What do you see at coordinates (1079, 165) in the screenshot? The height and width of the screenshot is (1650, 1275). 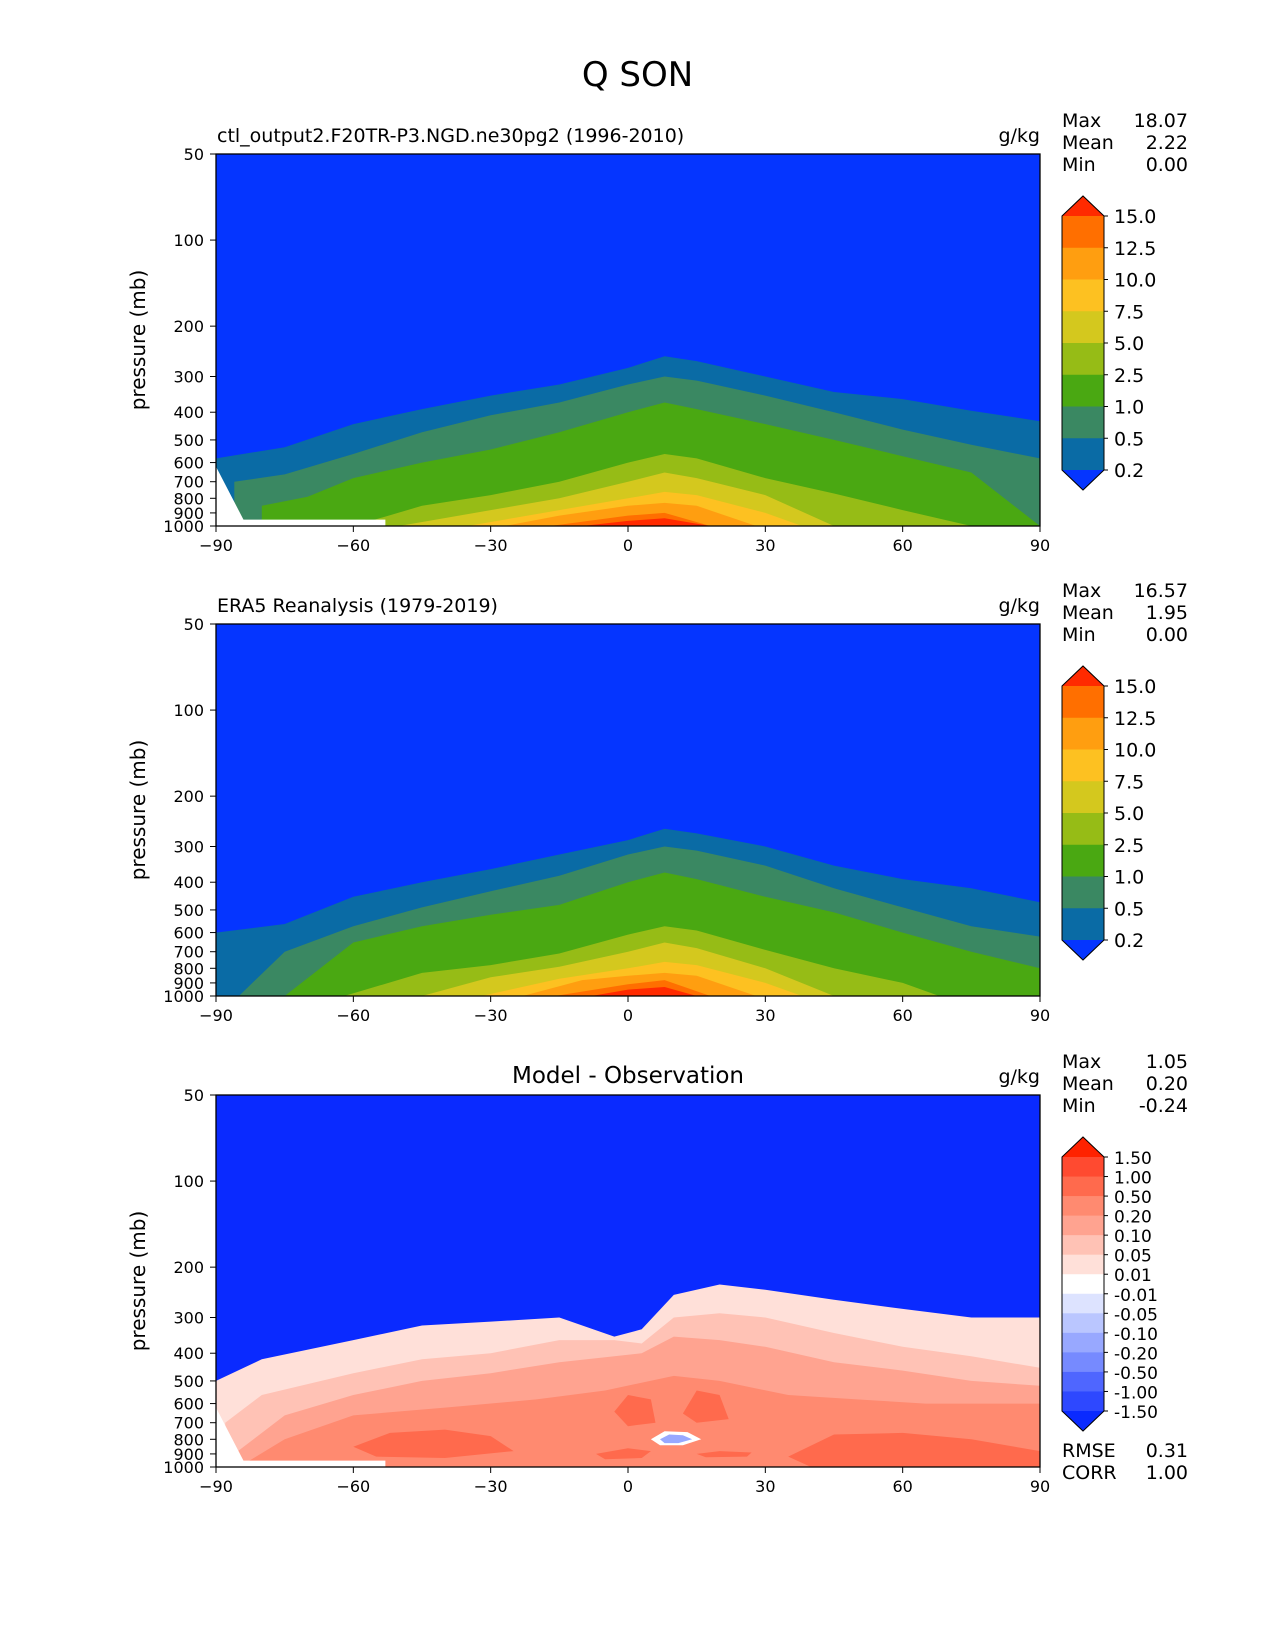 I see `stat-label-min: Min` at bounding box center [1079, 165].